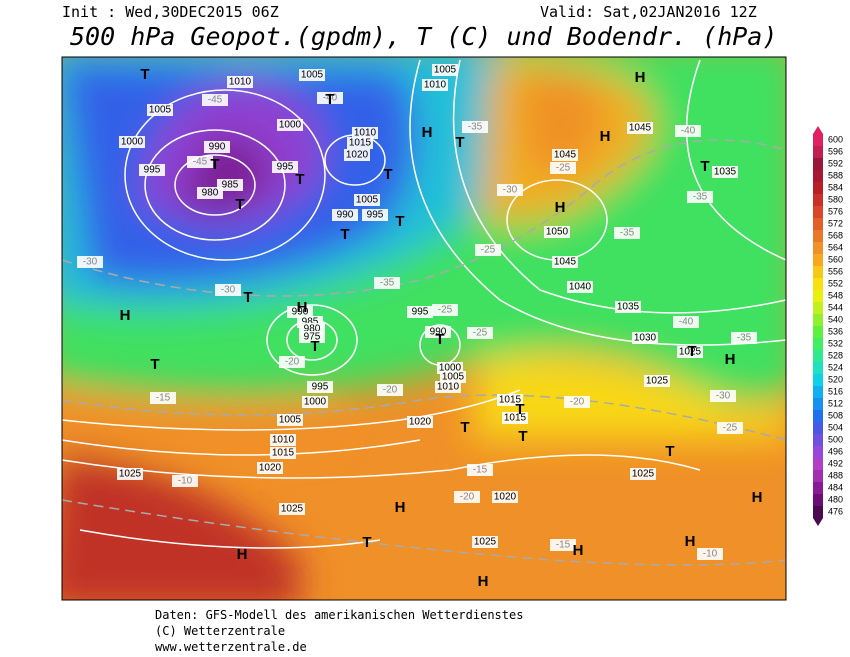 The width and height of the screenshot is (850, 657). I want to click on temperature-label: -45, so click(215, 100).